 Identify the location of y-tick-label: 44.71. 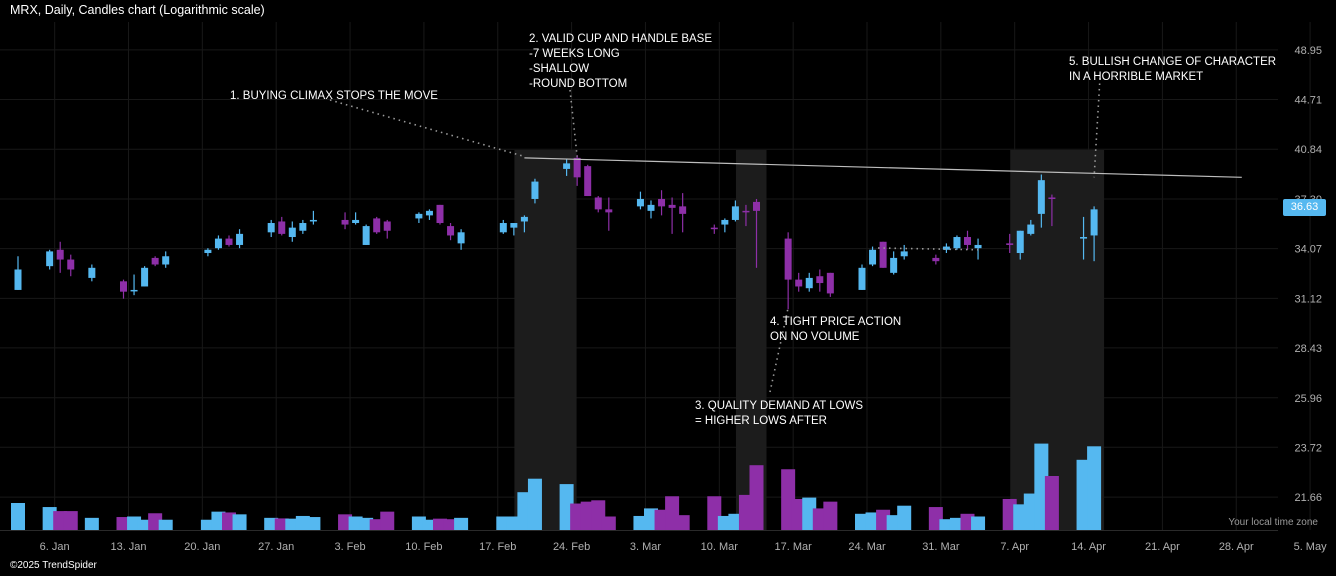
(1308, 101).